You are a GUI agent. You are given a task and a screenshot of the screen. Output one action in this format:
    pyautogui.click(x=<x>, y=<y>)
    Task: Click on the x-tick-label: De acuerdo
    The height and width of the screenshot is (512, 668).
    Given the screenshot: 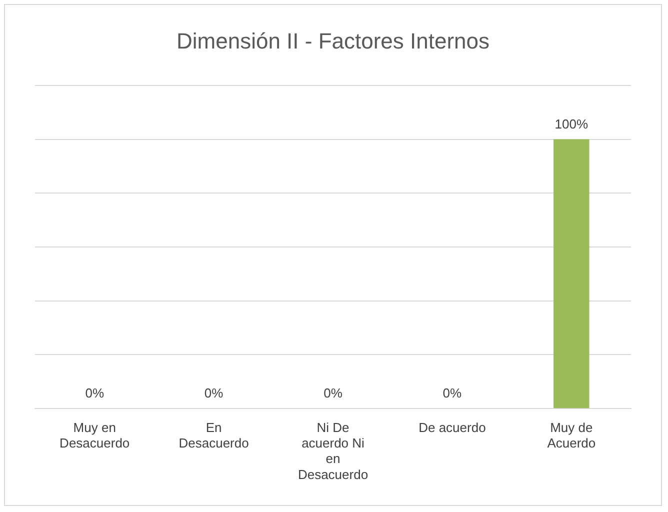 What is the action you would take?
    pyautogui.click(x=452, y=427)
    